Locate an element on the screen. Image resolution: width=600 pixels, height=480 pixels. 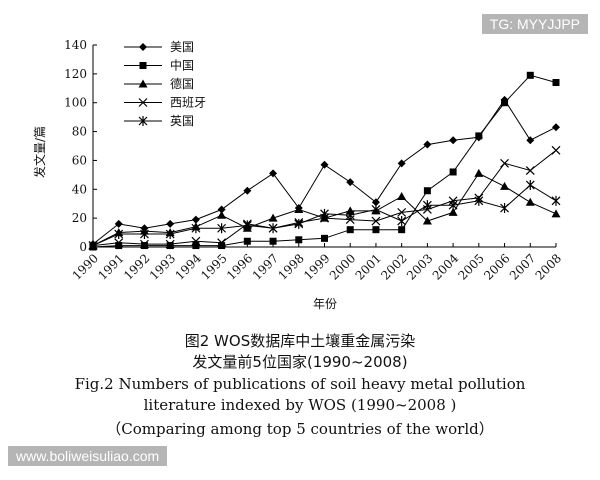
y-axis-title: 发文量/篇 is located at coordinates (39, 152).